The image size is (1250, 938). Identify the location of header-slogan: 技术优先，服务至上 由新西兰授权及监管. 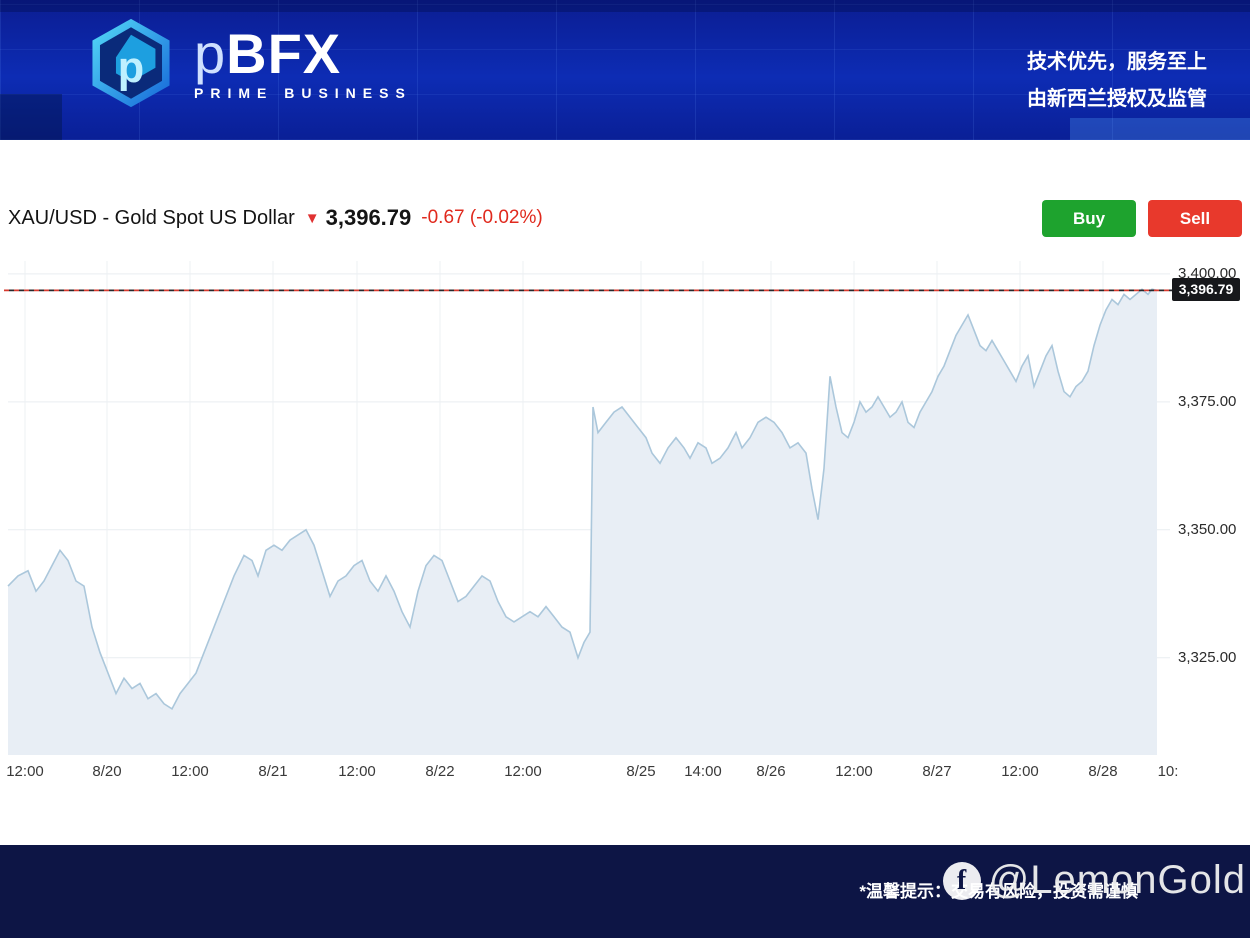
(1117, 81).